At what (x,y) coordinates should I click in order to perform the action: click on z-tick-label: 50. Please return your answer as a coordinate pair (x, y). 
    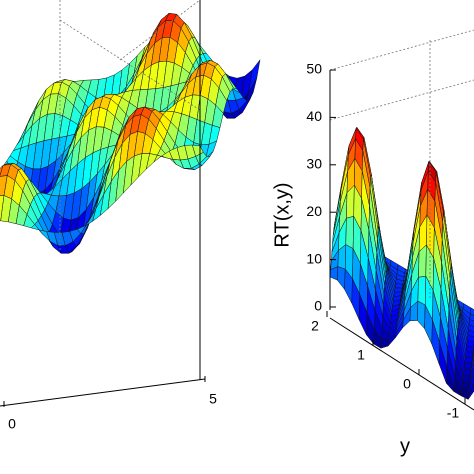
    Looking at the image, I should click on (314, 69).